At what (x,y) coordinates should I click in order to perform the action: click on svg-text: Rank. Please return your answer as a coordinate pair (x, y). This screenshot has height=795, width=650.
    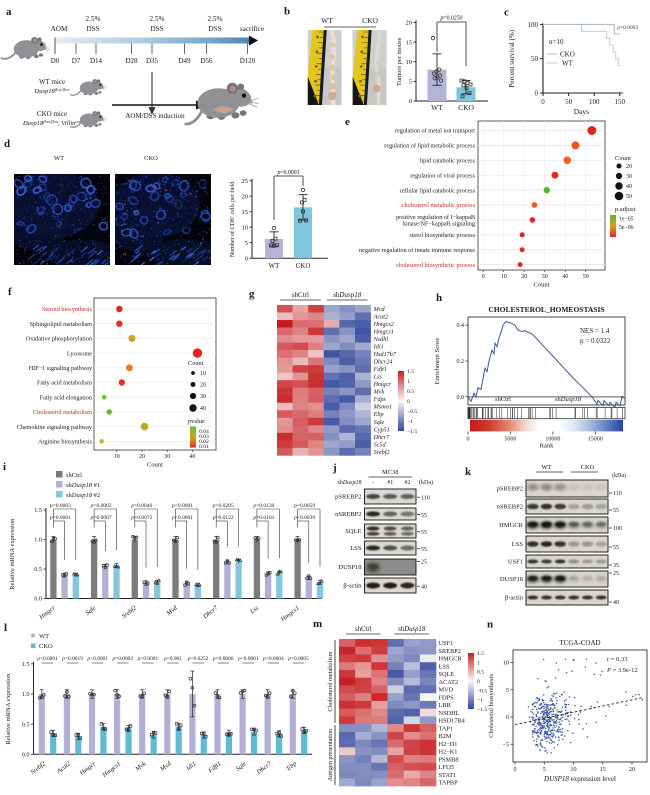
    Looking at the image, I should click on (547, 446).